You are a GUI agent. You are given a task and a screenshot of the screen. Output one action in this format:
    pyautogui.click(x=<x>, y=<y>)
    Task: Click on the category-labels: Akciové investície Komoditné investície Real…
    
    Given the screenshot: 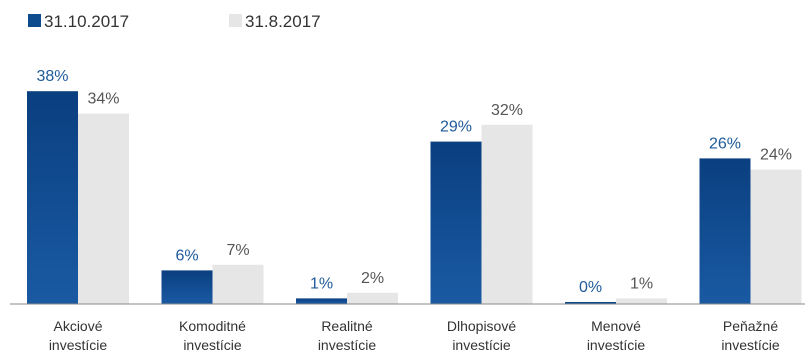 What is the action you would take?
    pyautogui.click(x=414, y=335)
    